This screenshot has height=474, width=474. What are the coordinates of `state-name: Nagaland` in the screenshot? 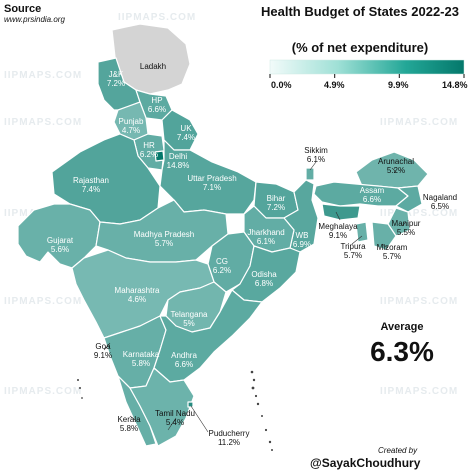 It's located at (440, 197).